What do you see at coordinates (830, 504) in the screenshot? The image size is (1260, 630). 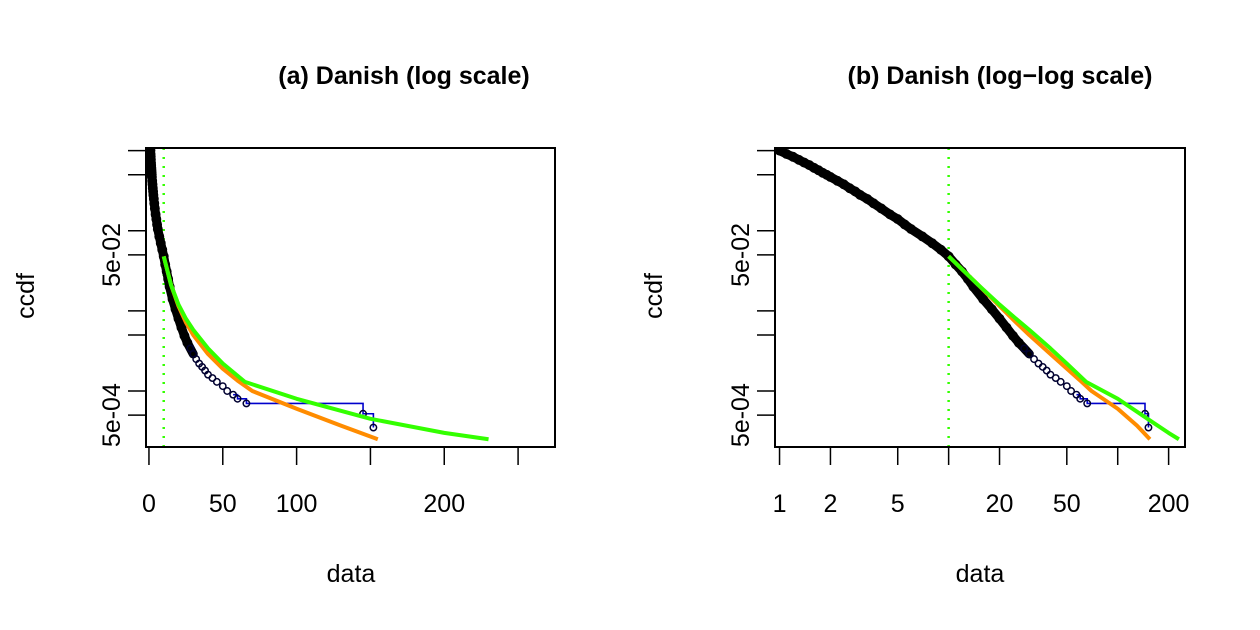 I see `x-tick-label: 2` at bounding box center [830, 504].